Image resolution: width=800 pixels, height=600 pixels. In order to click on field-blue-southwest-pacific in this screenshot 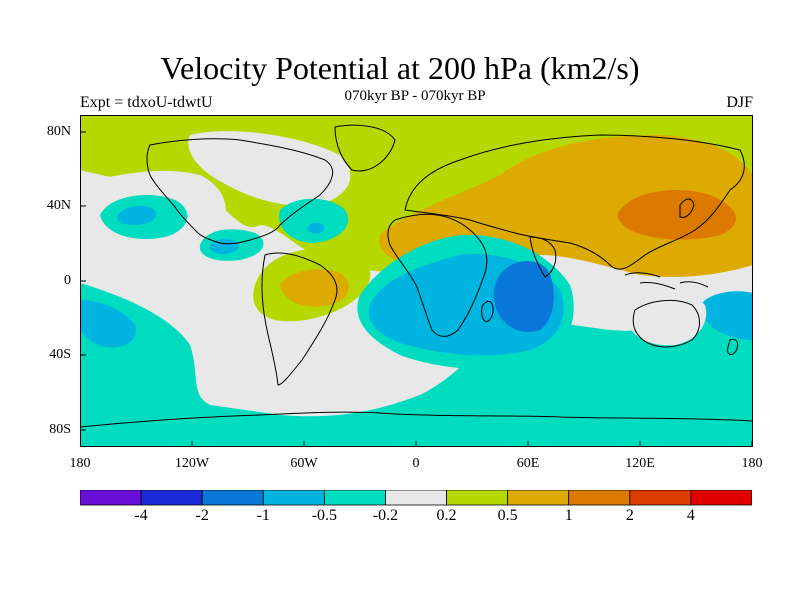, I will do `click(108, 324)`.